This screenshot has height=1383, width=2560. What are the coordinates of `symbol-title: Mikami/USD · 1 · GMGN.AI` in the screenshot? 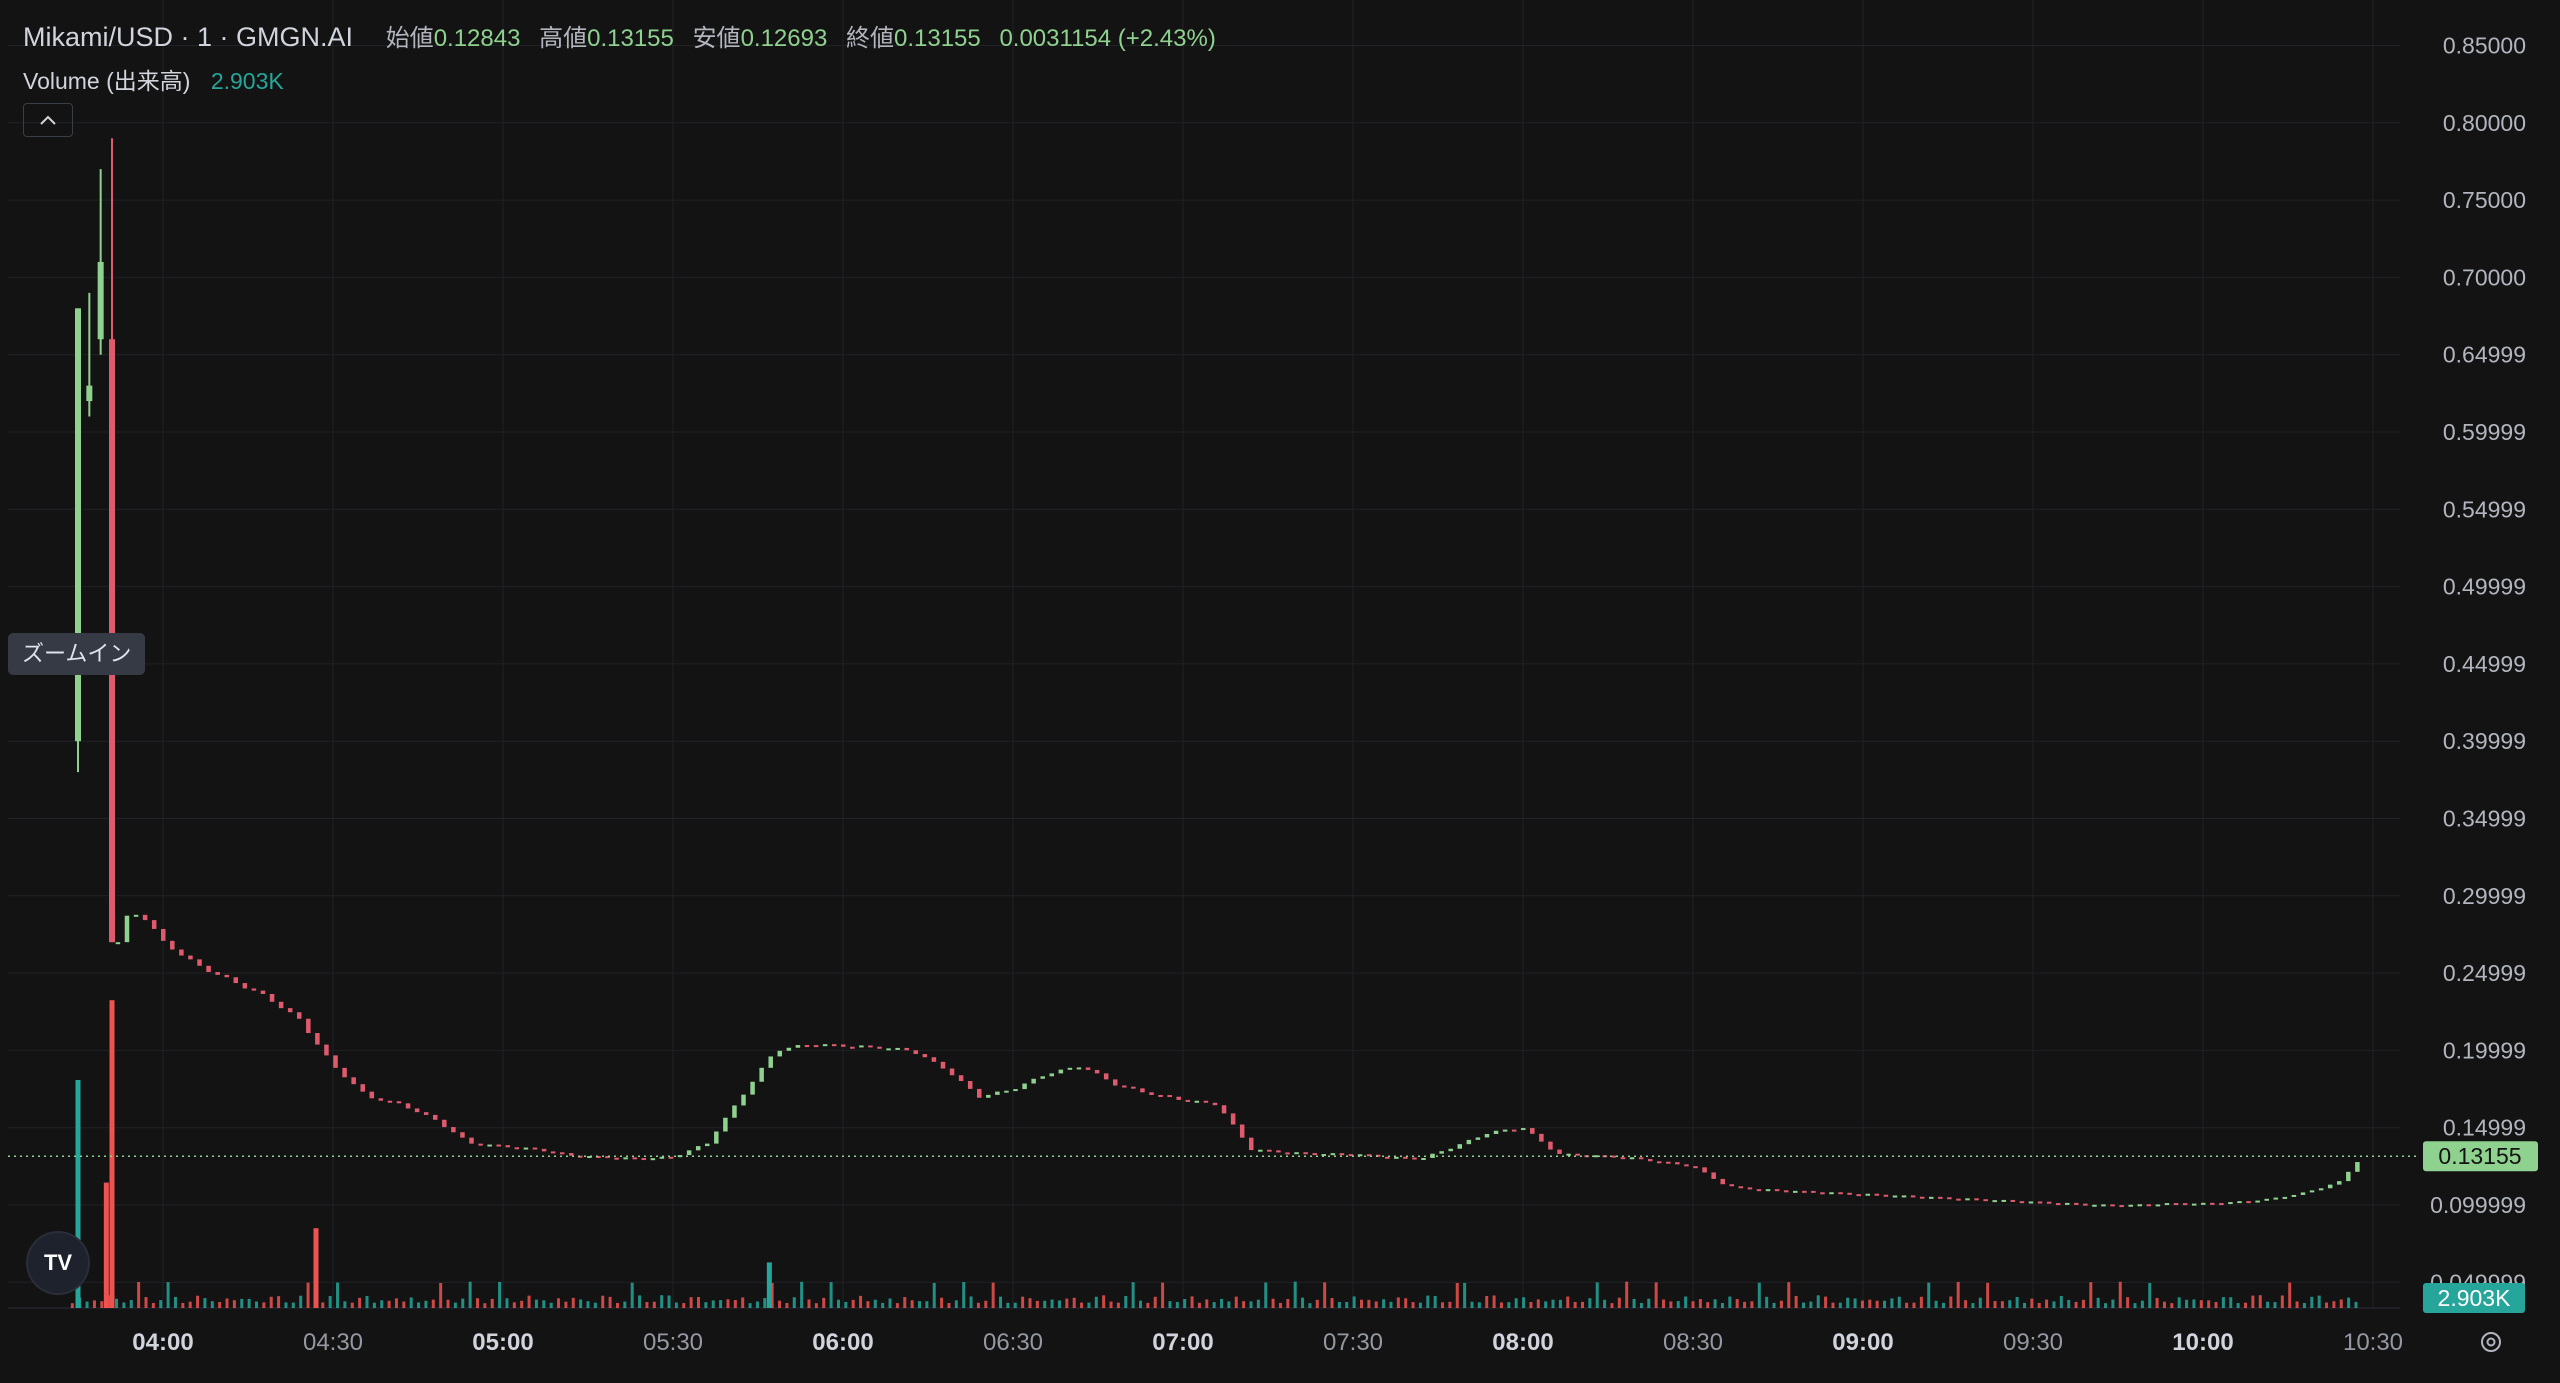 It's located at (188, 37).